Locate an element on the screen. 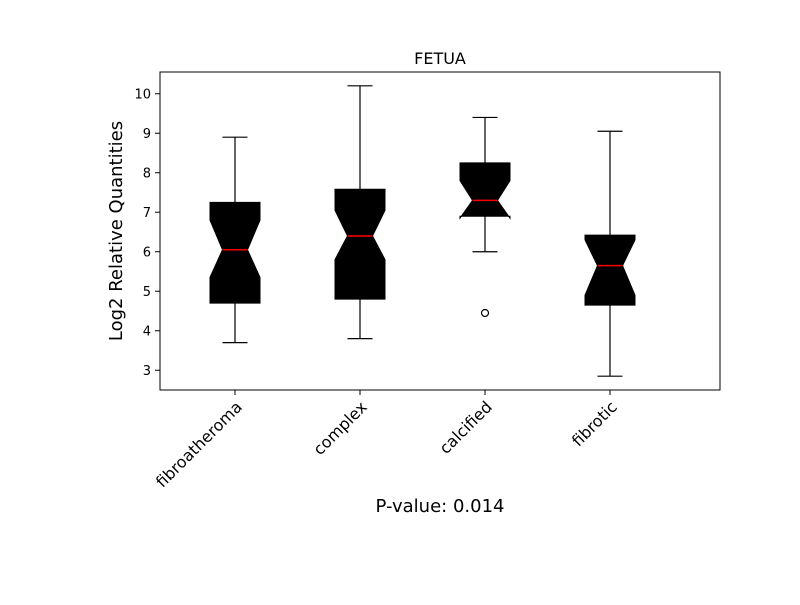  x-tick-label: fibrotic is located at coordinates (594, 423).